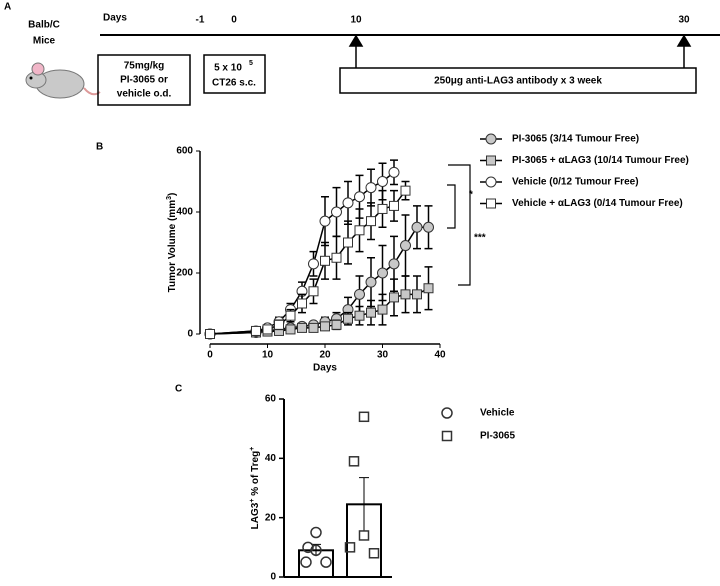  I want to click on x-tick-label: 40, so click(440, 355).